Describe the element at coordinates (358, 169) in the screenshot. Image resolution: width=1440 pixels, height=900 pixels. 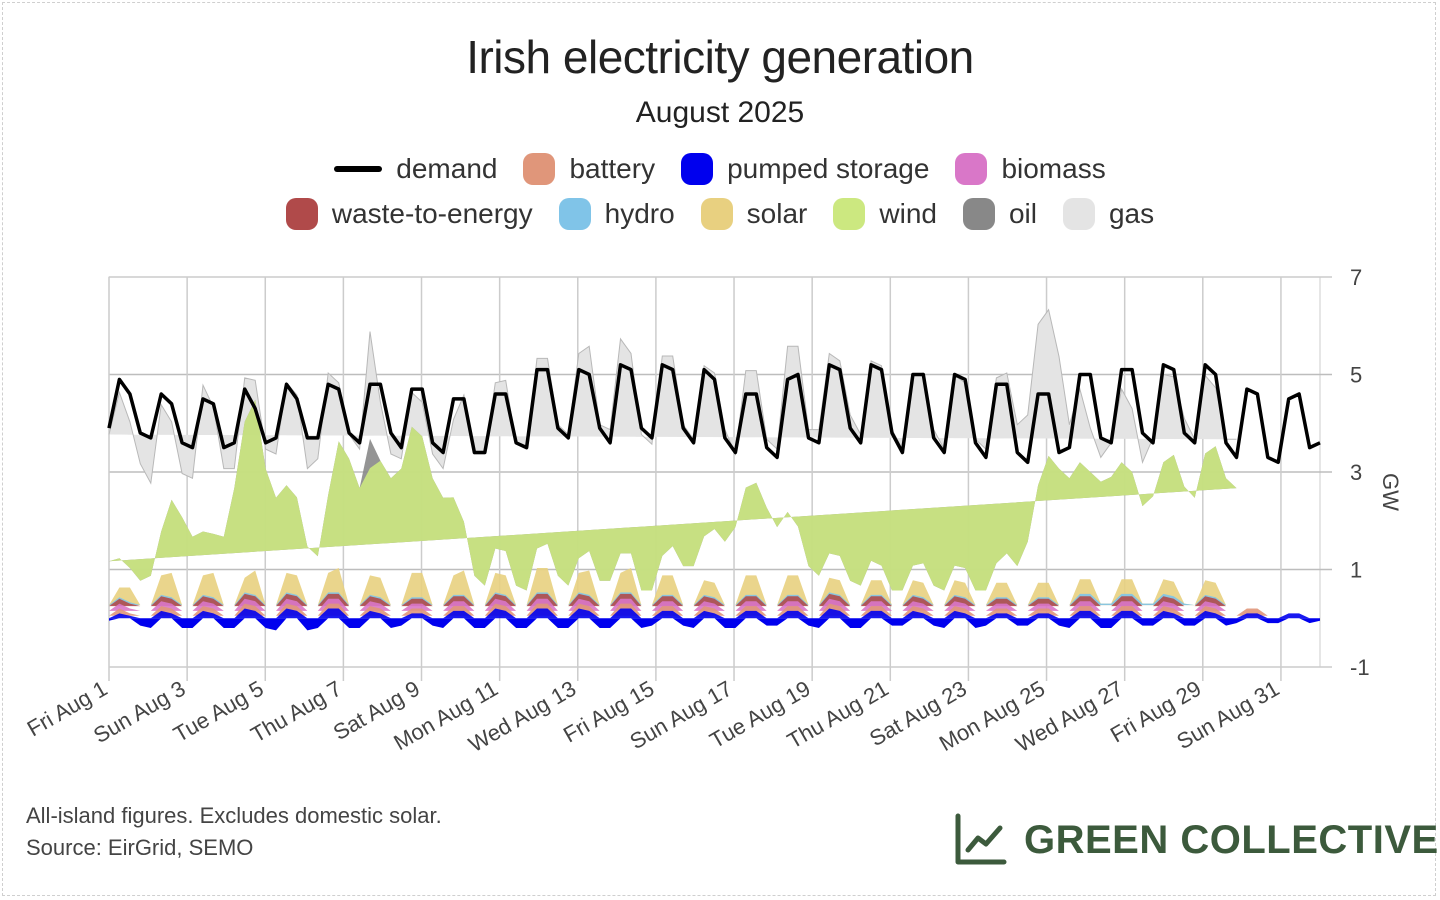
I see `legend-swatch-demand` at that location.